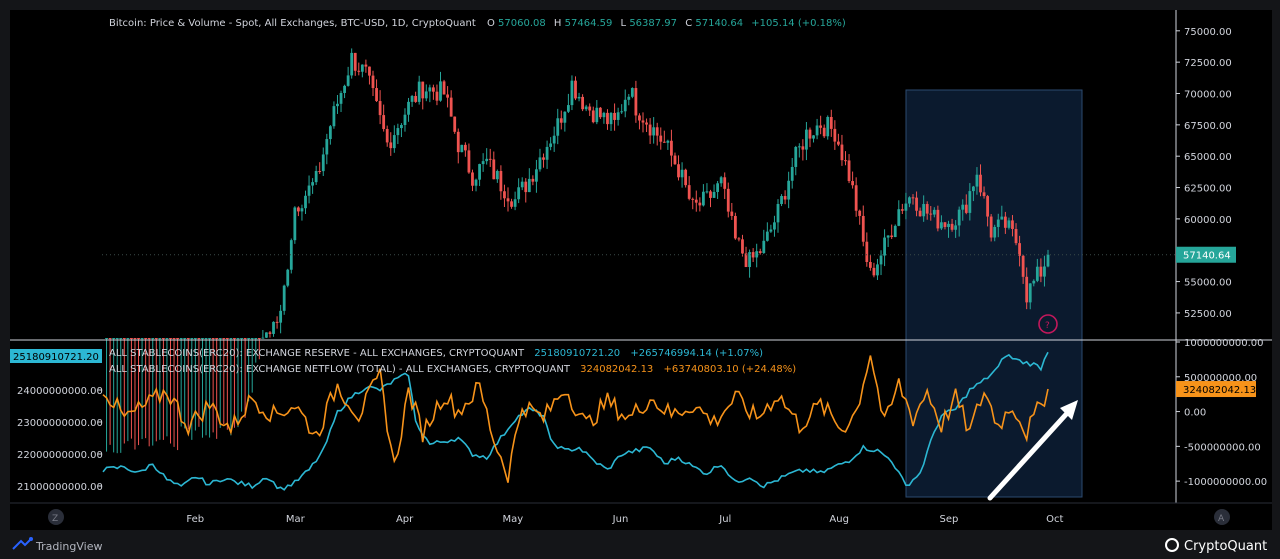  I want to click on cryptoquant-icon, so click(1172, 545).